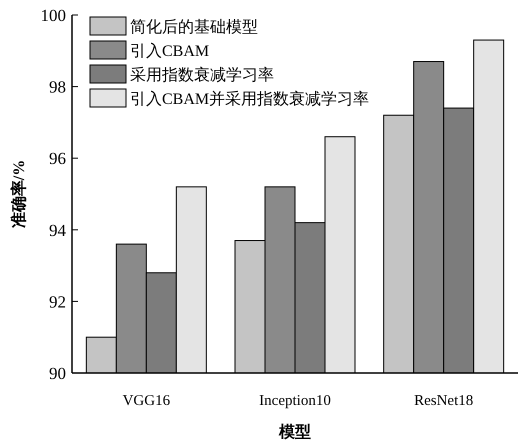 The height and width of the screenshot is (444, 520). I want to click on legend-label: 采用指数衰减学习率, so click(202, 75).